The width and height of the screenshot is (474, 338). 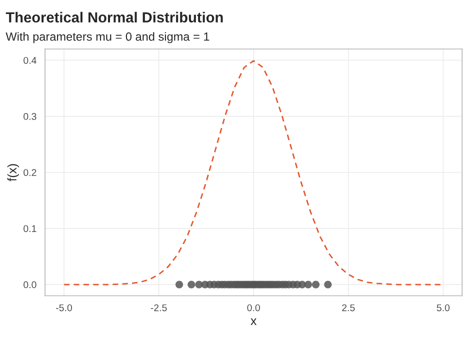 I want to click on y-tick-label: 0.1, so click(x=30, y=228).